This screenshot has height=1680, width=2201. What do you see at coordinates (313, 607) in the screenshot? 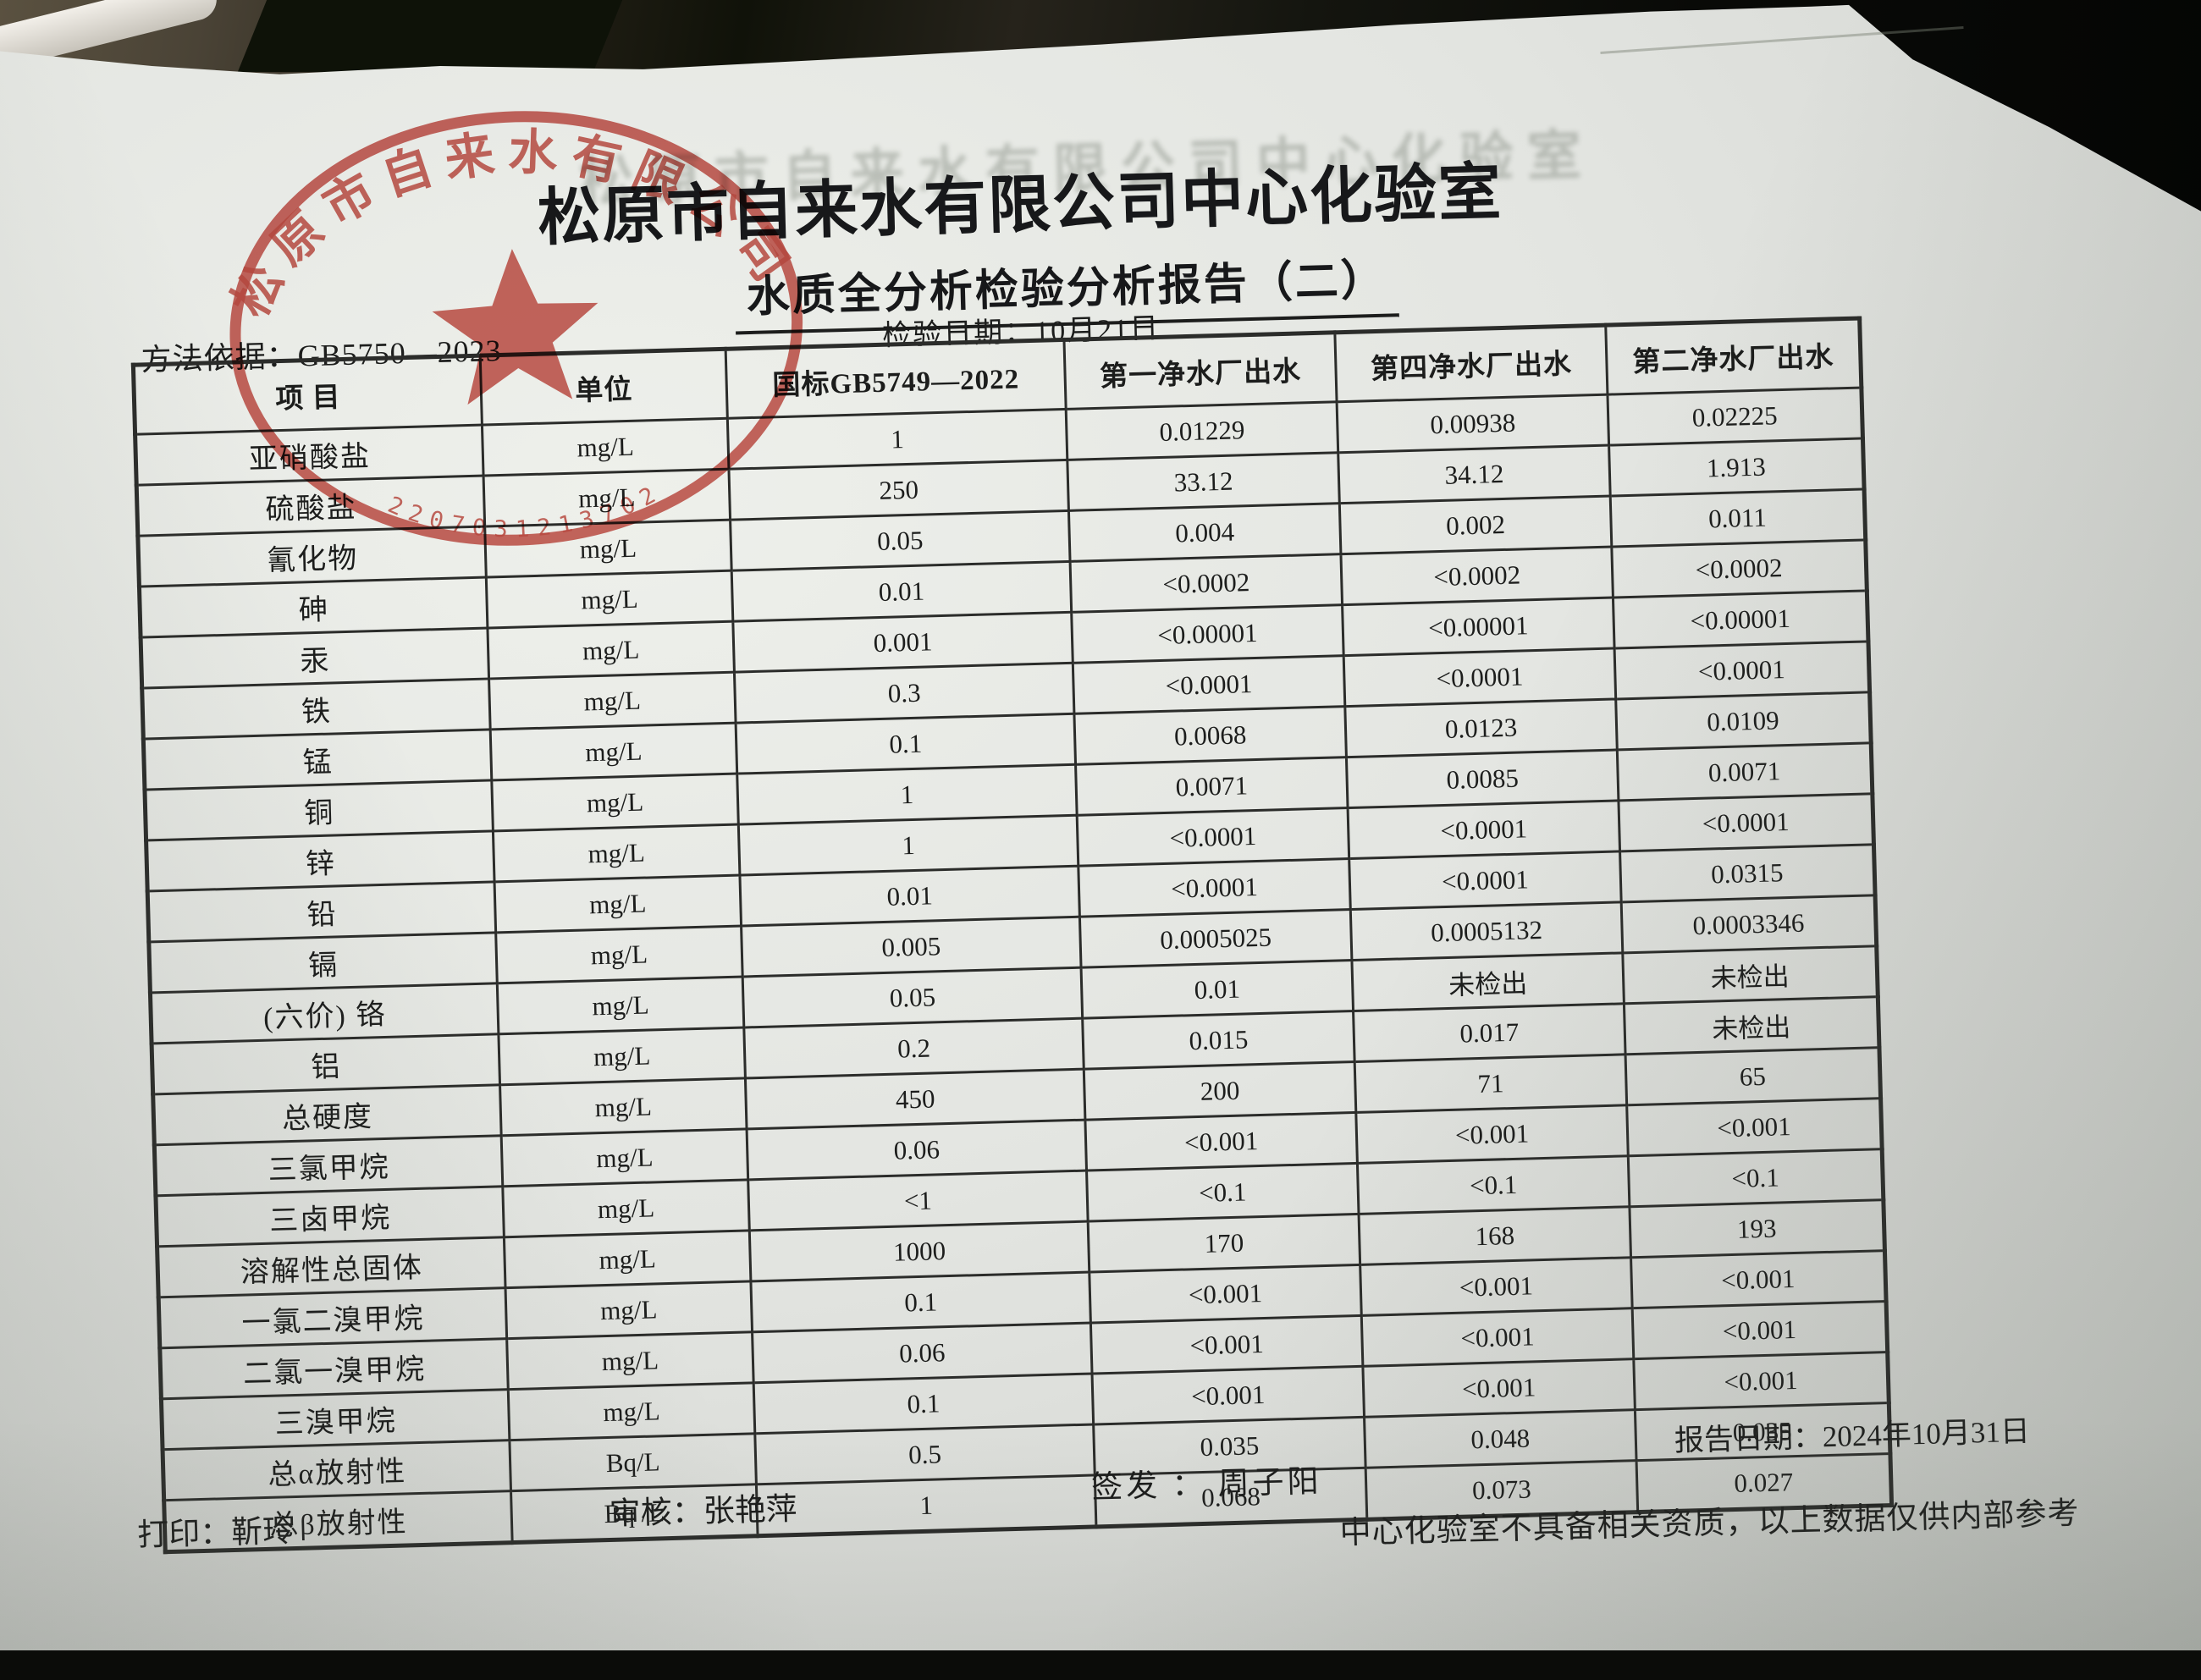
I see `item-name: 砷` at bounding box center [313, 607].